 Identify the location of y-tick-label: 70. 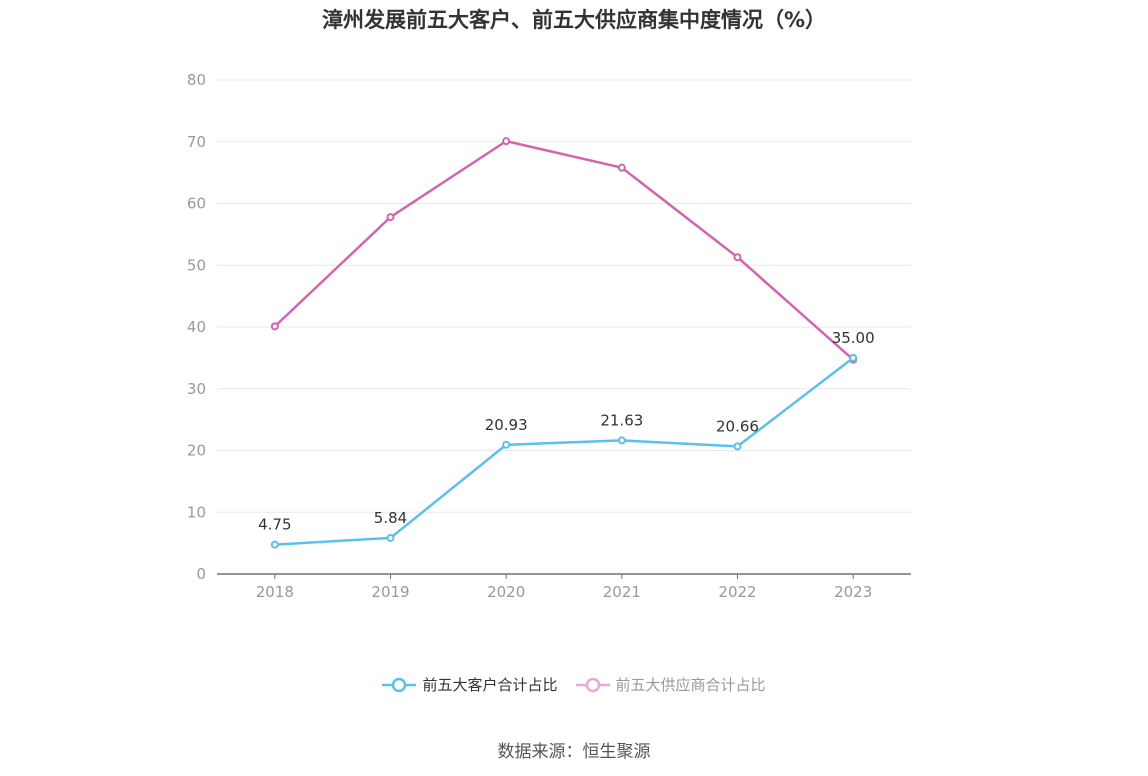
(196, 142).